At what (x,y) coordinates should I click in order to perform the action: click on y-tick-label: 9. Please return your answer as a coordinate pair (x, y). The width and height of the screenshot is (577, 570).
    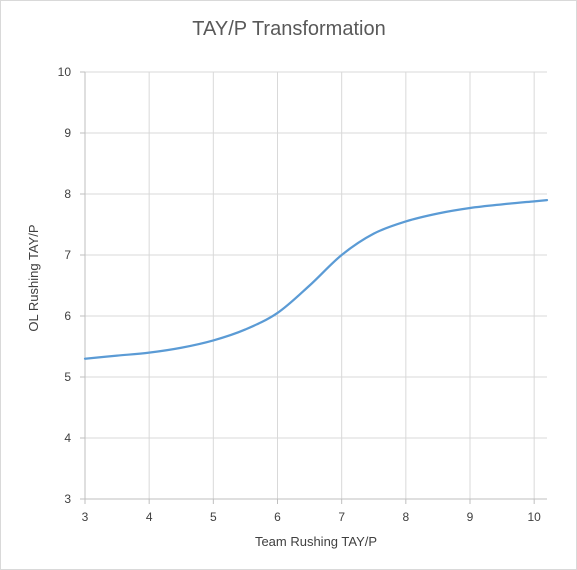
    Looking at the image, I should click on (67, 133).